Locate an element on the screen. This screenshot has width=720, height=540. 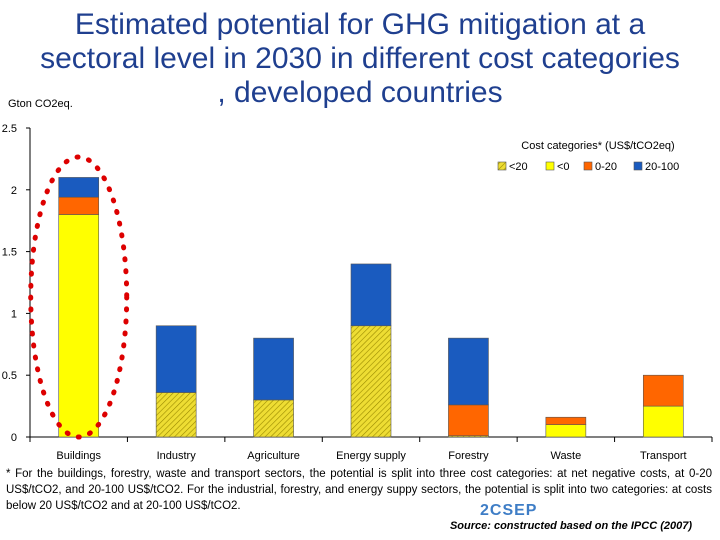
y-tick-label: 0.5 is located at coordinates (9, 376).